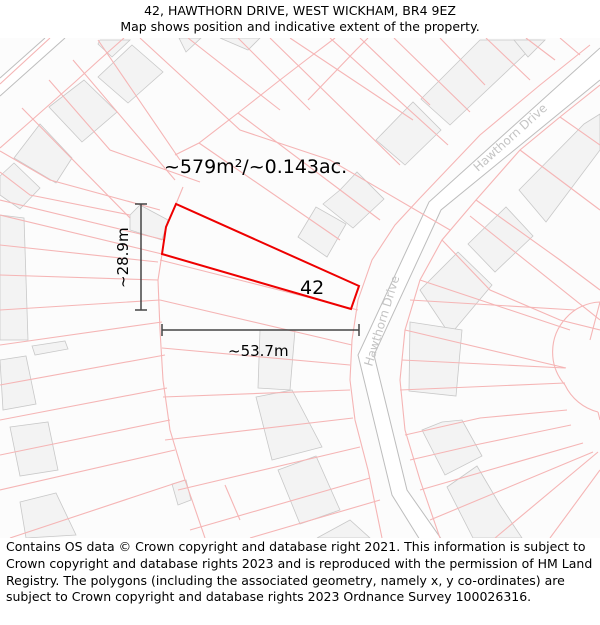 The image size is (600, 625). What do you see at coordinates (260, 256) in the screenshot?
I see `property-outline` at bounding box center [260, 256].